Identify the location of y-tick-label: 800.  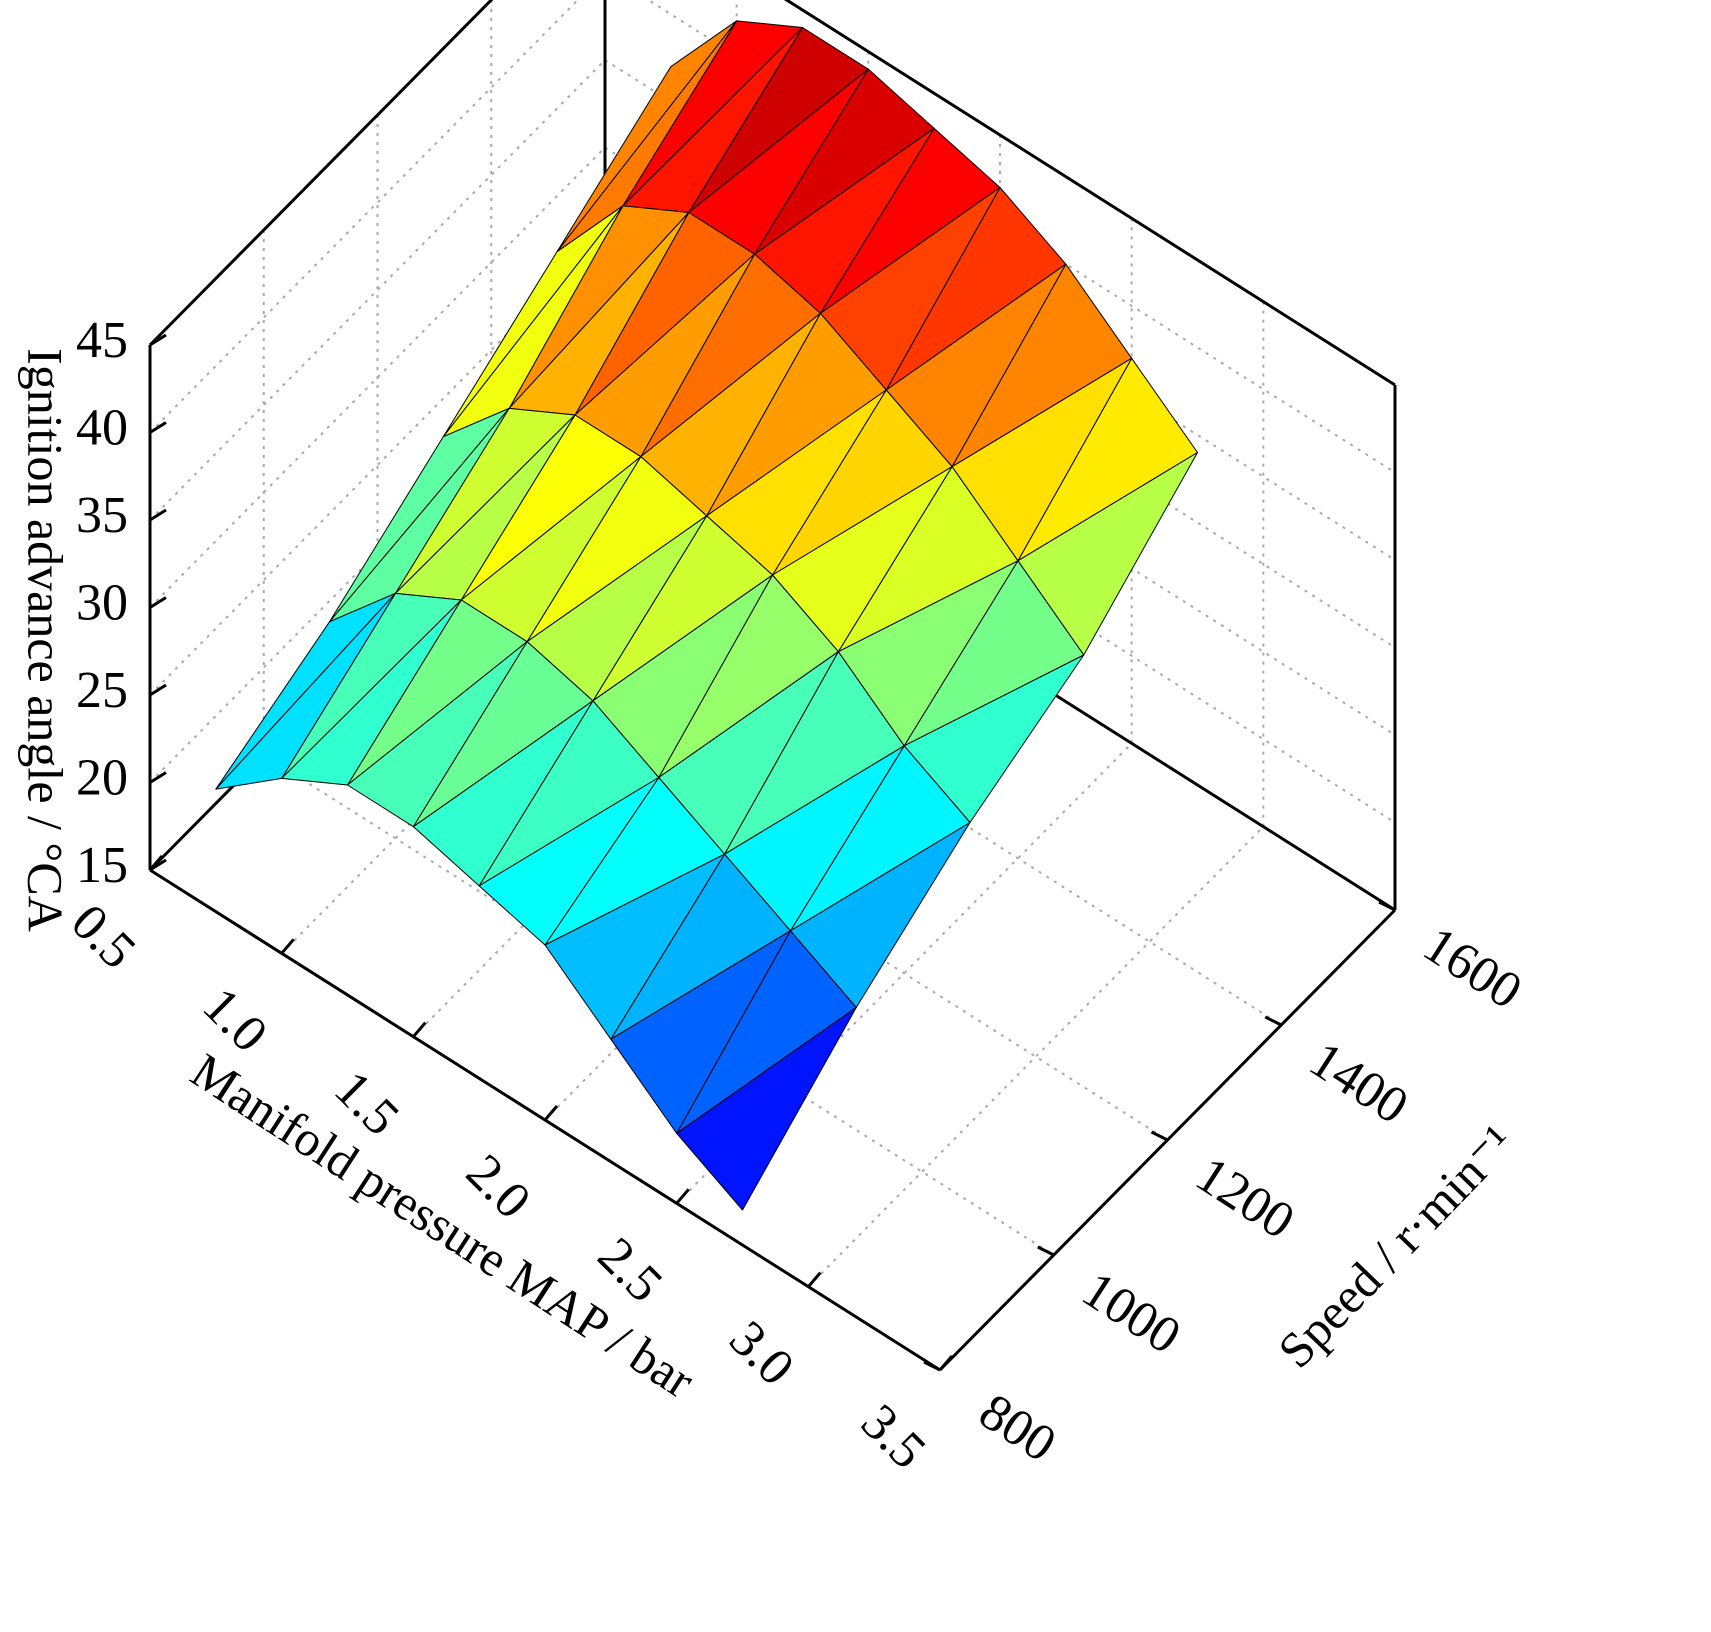
(1017, 1428).